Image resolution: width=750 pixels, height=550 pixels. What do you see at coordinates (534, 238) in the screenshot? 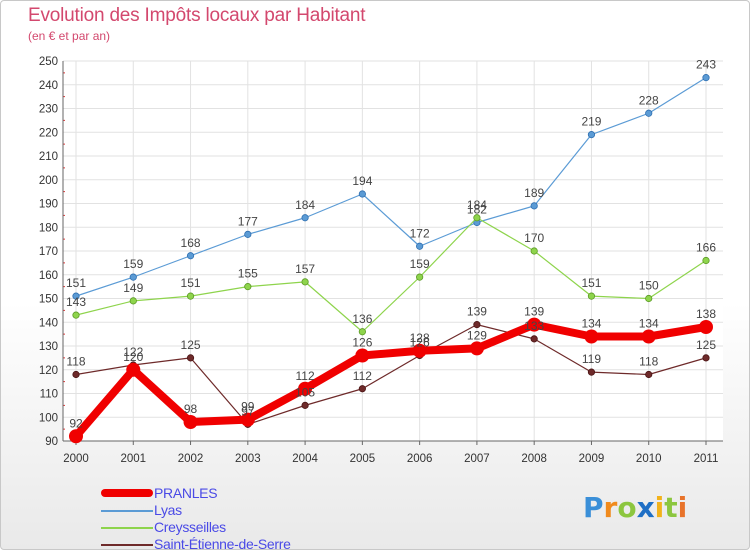
I see `data-label: 170` at bounding box center [534, 238].